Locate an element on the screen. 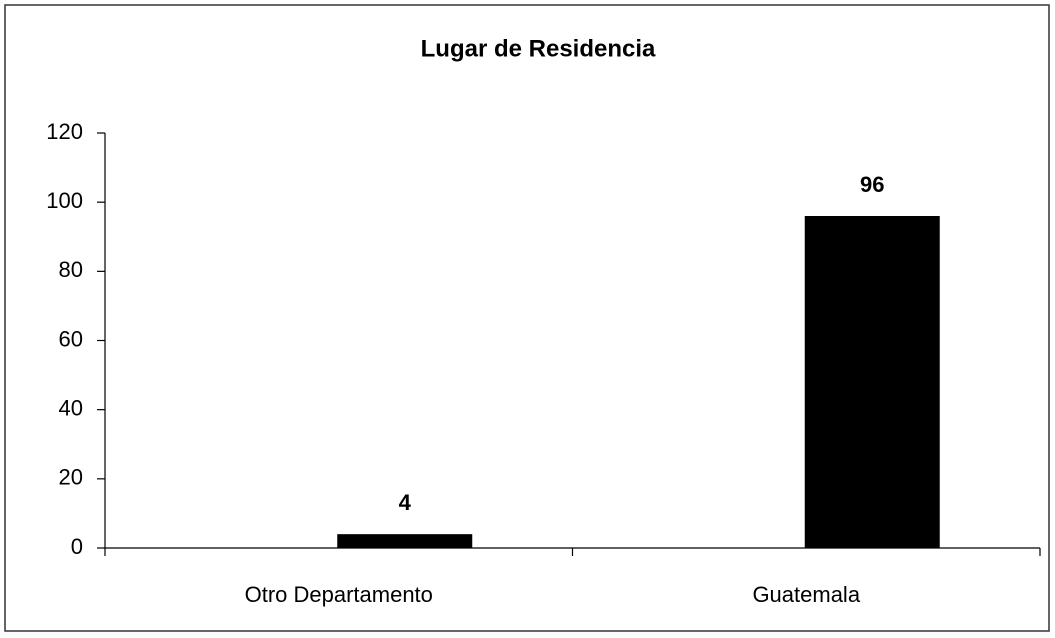 Image resolution: width=1055 pixels, height=638 pixels. y-tick-label: 60 is located at coordinates (71, 338).